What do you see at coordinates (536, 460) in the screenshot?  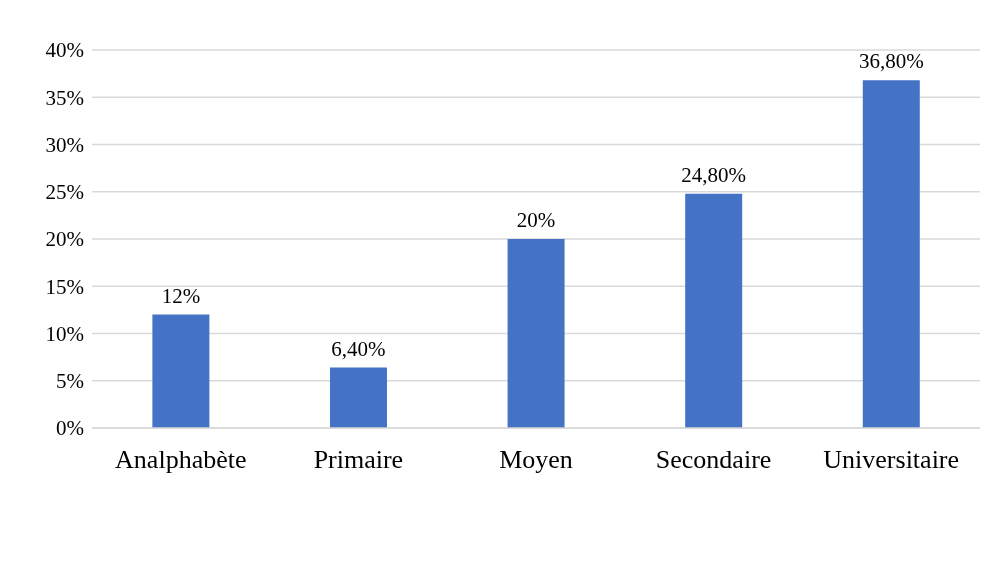 I see `x-tick-label: Moyen` at bounding box center [536, 460].